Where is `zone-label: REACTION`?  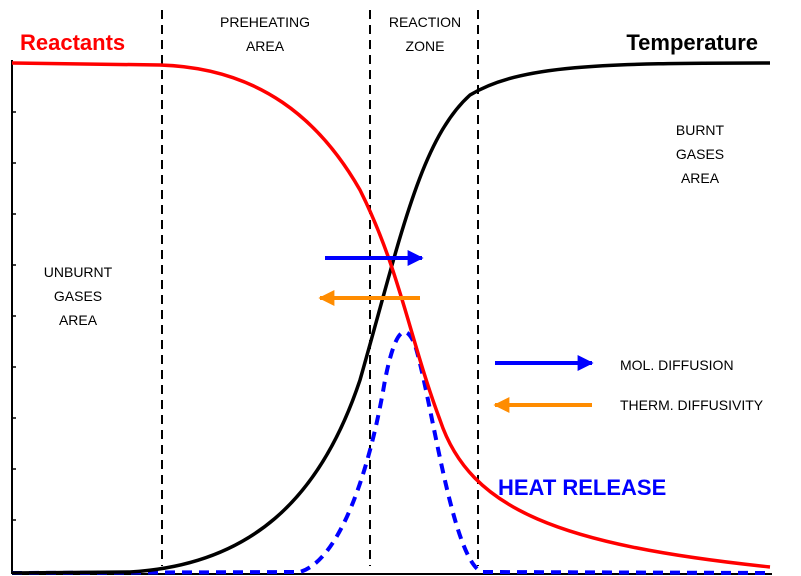
zone-label: REACTION is located at coordinates (425, 22).